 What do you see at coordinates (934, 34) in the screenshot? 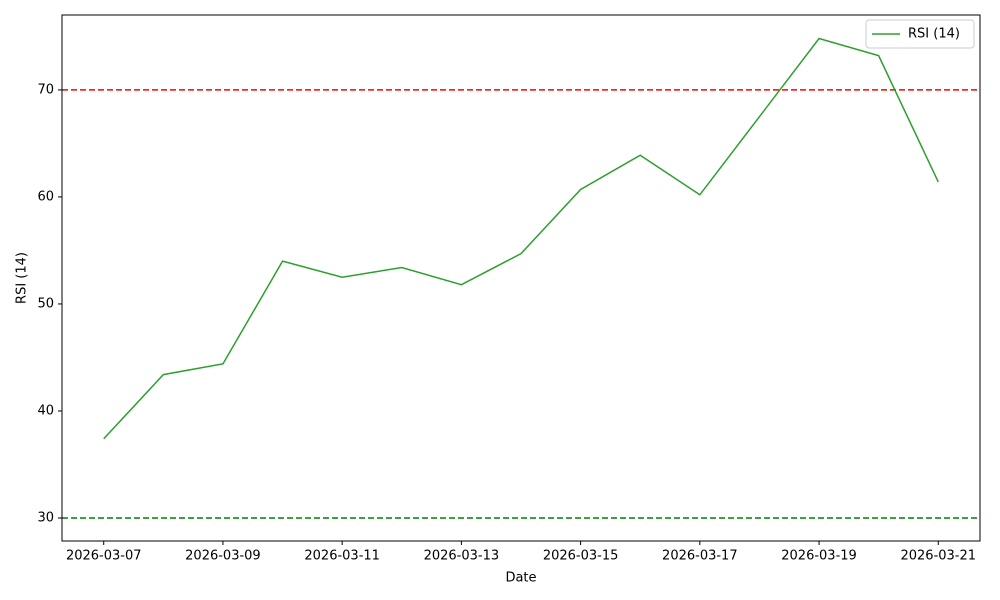
I see `legend-label: RSI (14)` at bounding box center [934, 34].